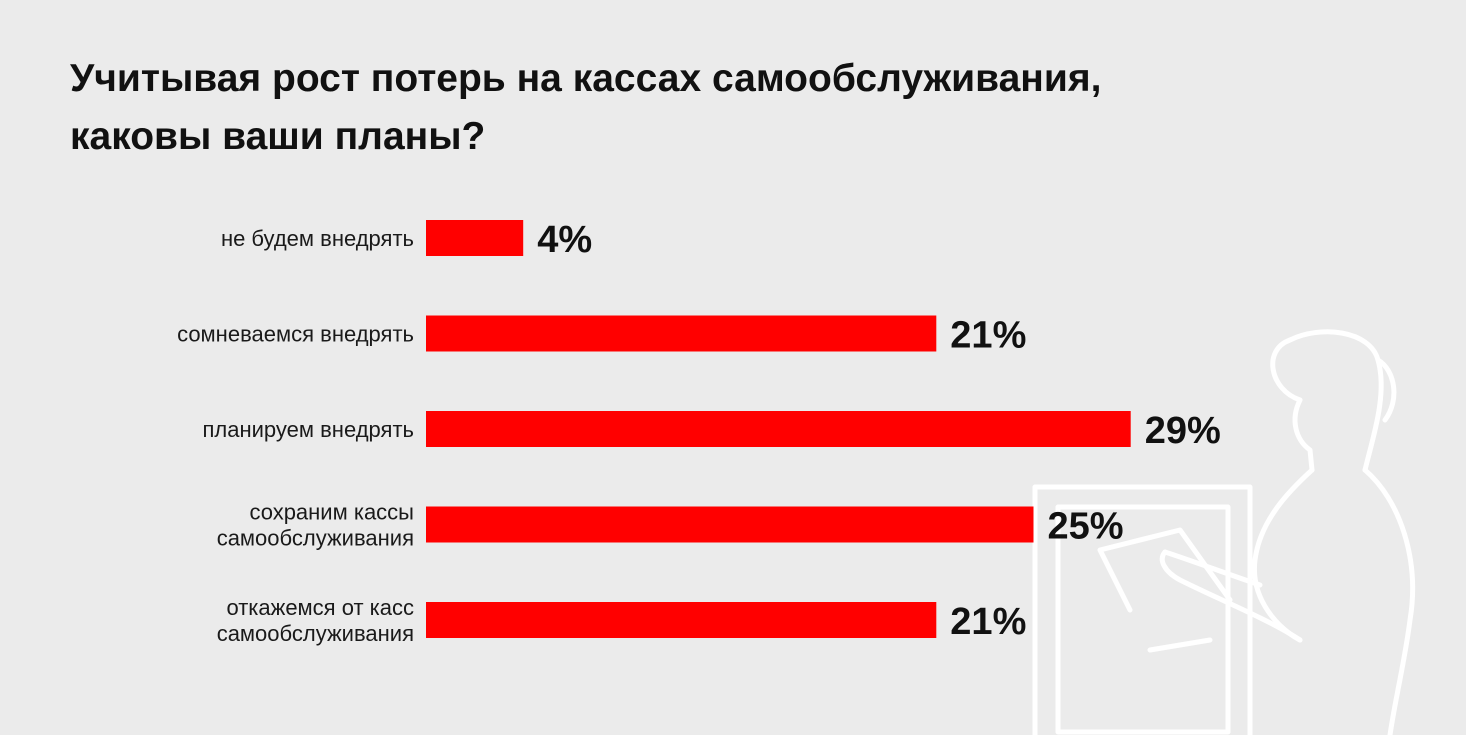  Describe the element at coordinates (1183, 431) in the screenshot. I see `value-label-2: 29%` at that location.